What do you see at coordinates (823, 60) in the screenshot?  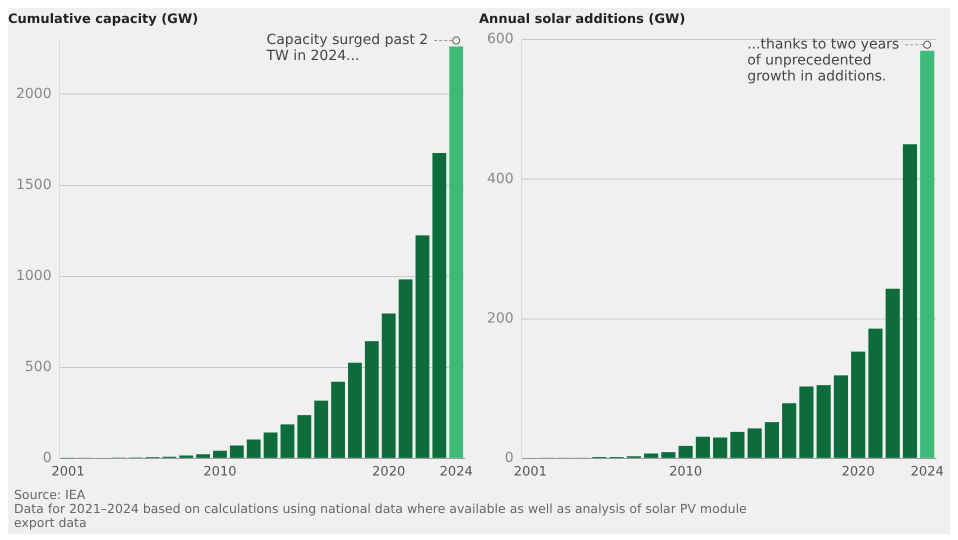 I see `annotation: ...thanks to two years of unprecedented growth in additions.` at bounding box center [823, 60].